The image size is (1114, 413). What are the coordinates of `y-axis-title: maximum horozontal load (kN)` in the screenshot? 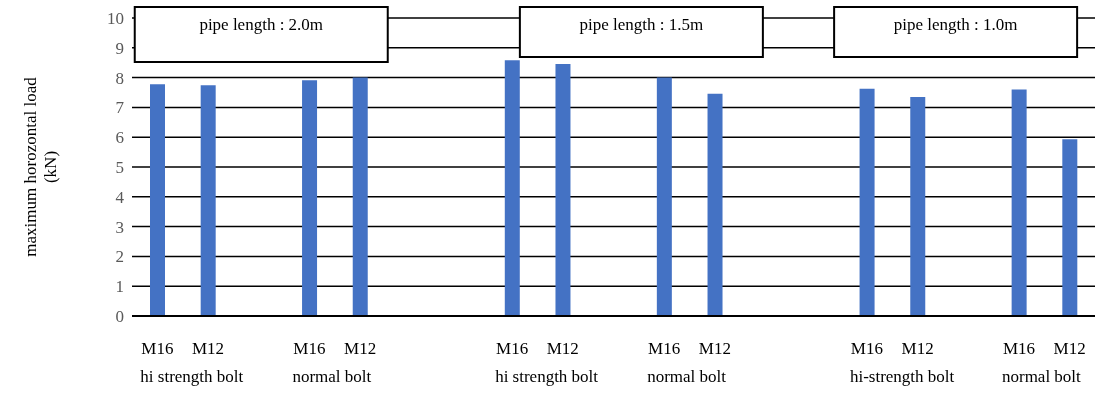 It's located at (40, 166).